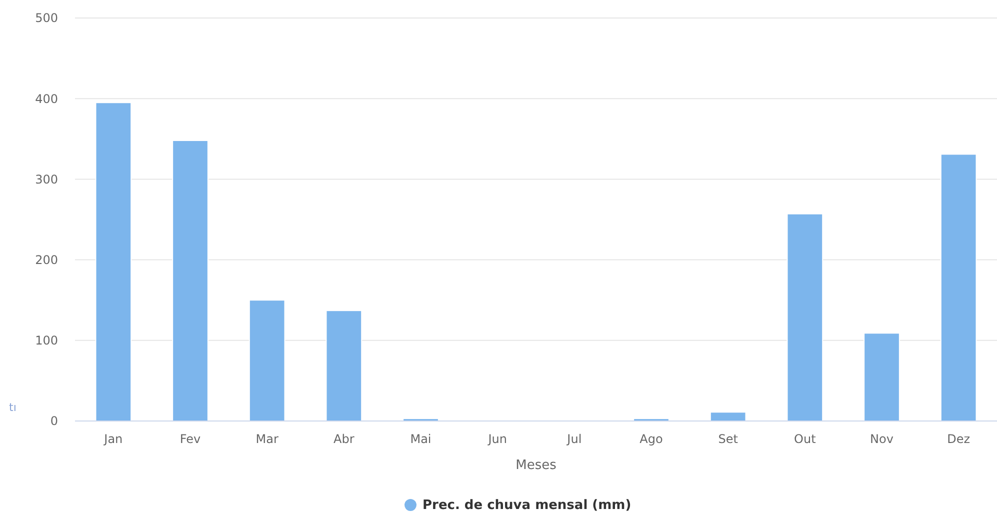 The width and height of the screenshot is (997, 516). Describe the element at coordinates (574, 439) in the screenshot. I see `x-tick-label: Jul` at that location.